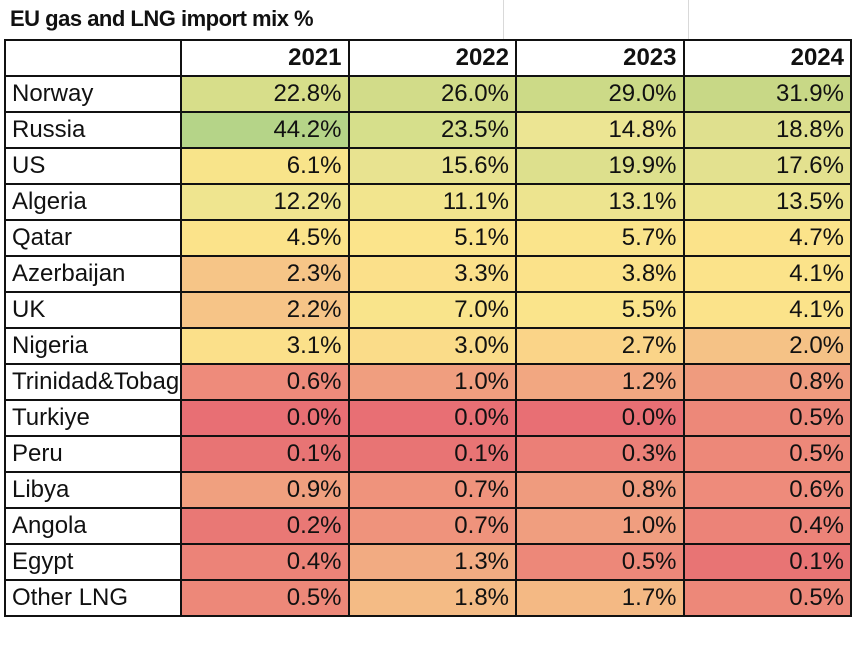  Describe the element at coordinates (600, 58) in the screenshot. I see `year-header: 2023` at that location.